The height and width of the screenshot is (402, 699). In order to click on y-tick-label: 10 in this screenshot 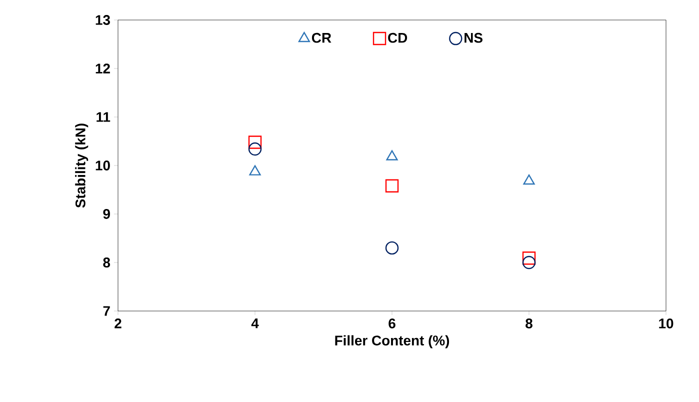, I will do `click(103, 165)`.